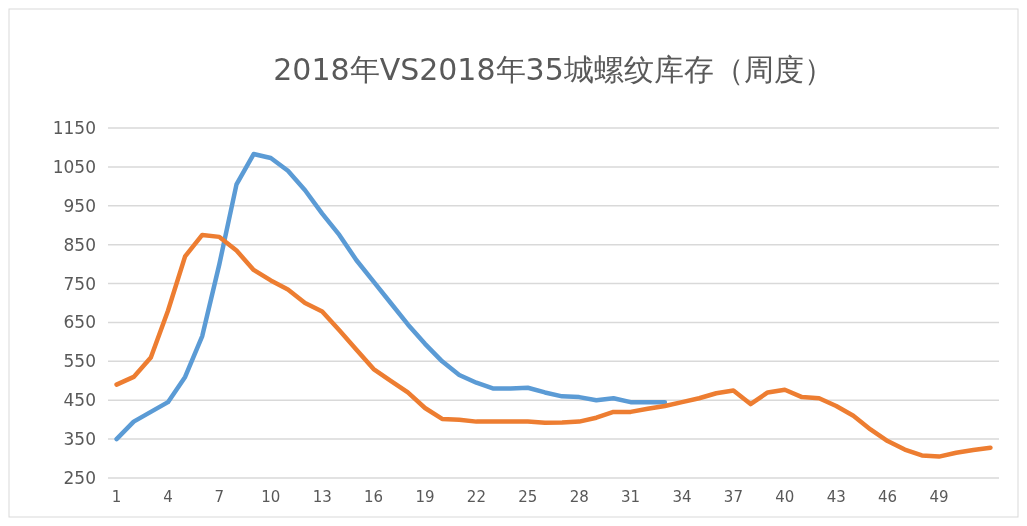  I want to click on x-tick-label: 46, so click(888, 497).